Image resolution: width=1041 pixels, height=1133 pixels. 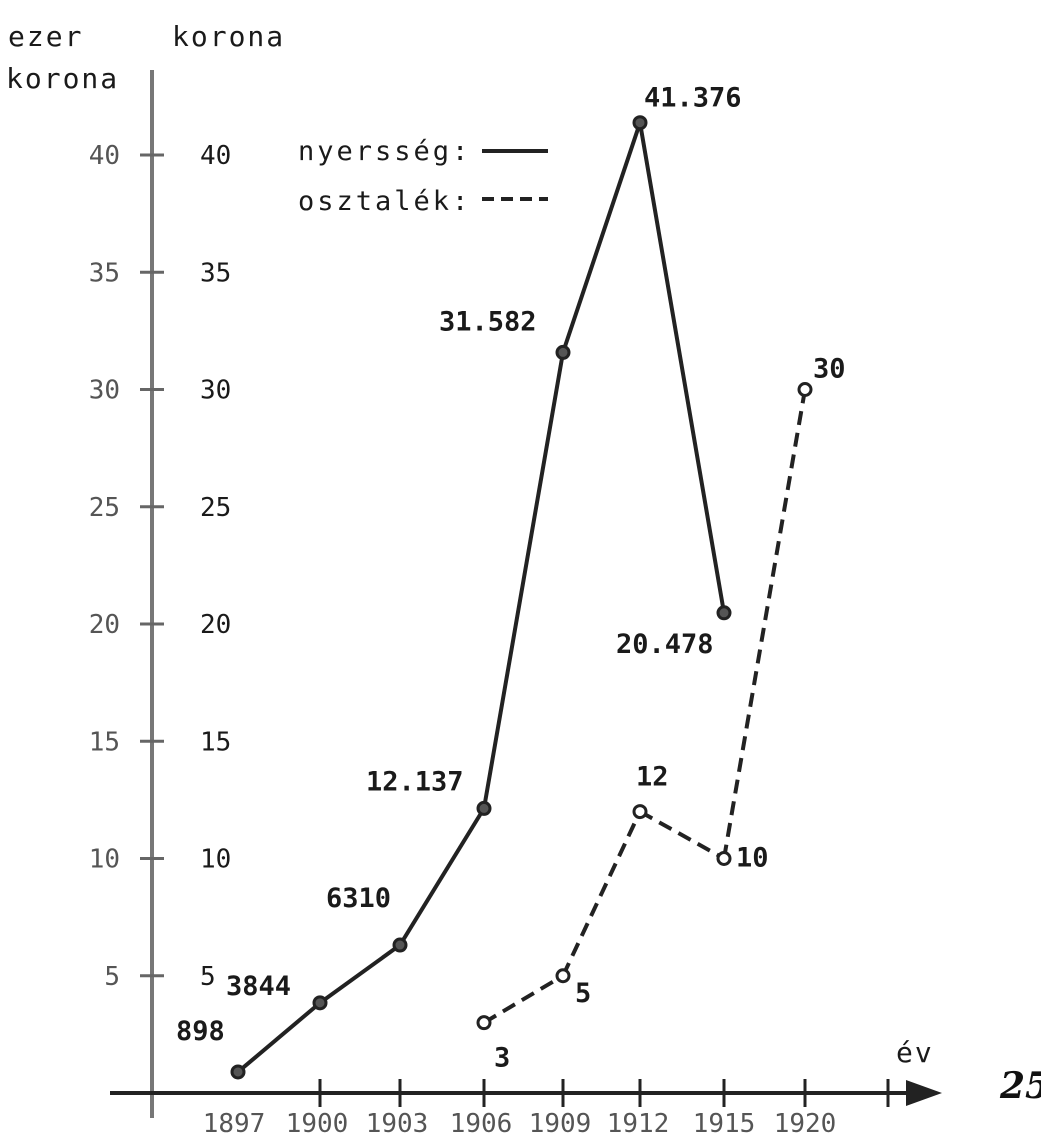 I want to click on left-axis-label-line2: korona, so click(x=62, y=78).